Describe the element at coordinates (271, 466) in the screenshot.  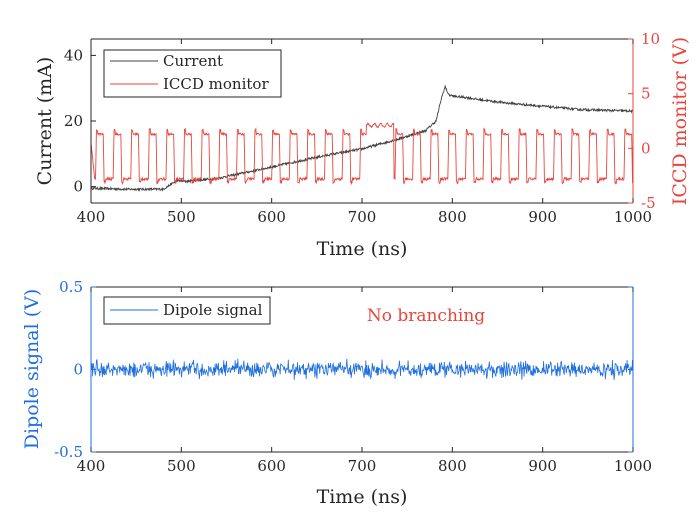
I see `bottom-x-tick-label: 600` at that location.